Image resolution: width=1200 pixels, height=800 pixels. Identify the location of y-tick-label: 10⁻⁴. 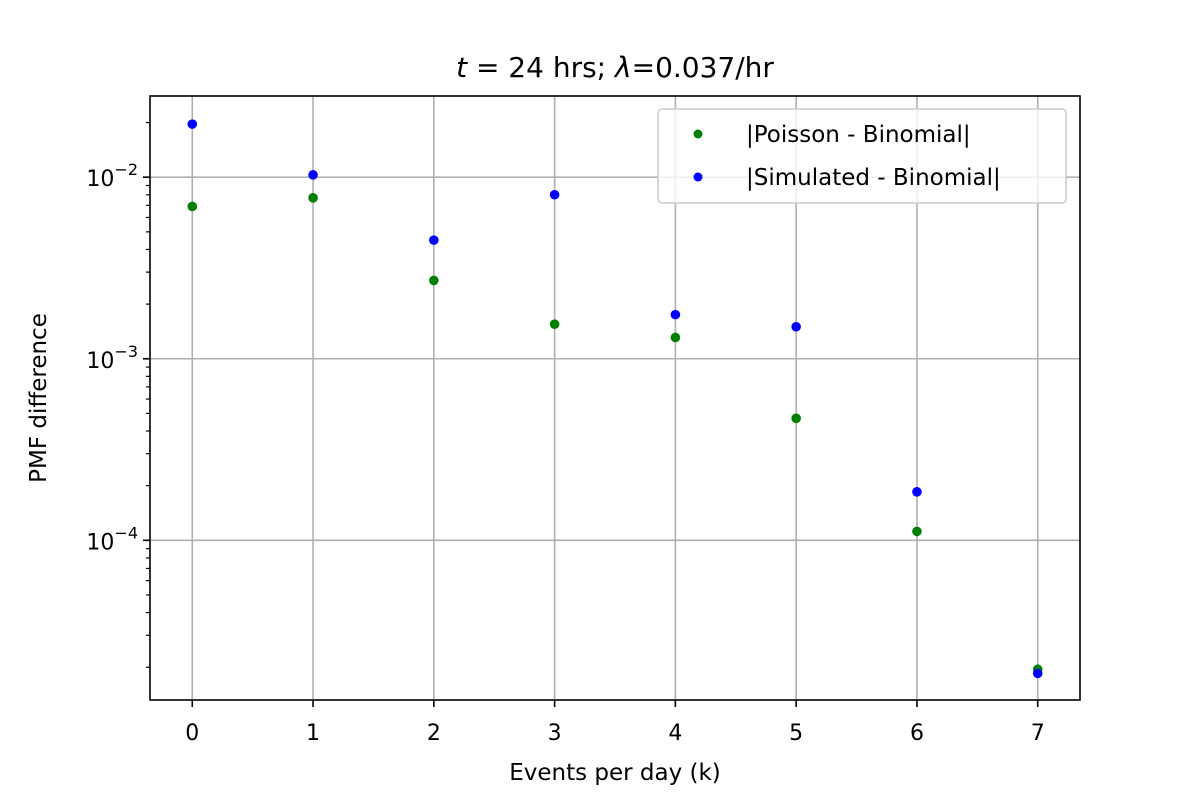
(112, 539).